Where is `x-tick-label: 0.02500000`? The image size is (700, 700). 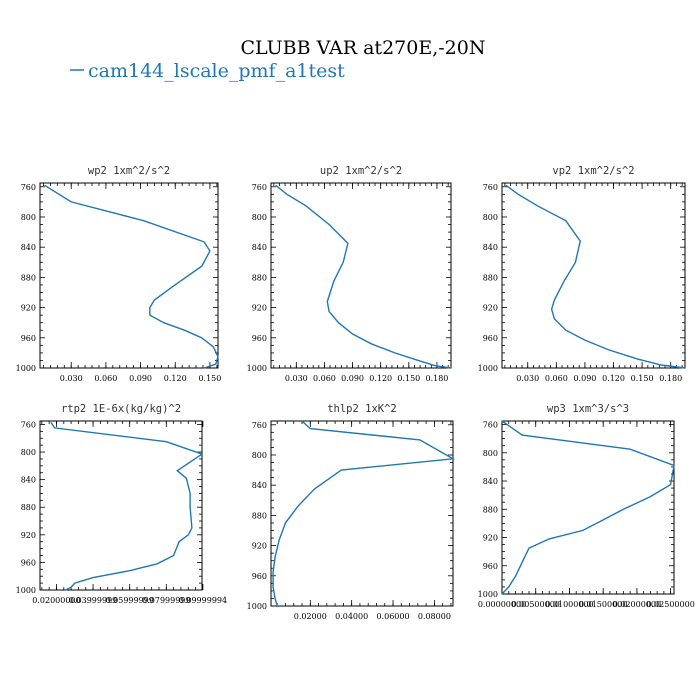 x-tick-label: 0.02500000 is located at coordinates (670, 604).